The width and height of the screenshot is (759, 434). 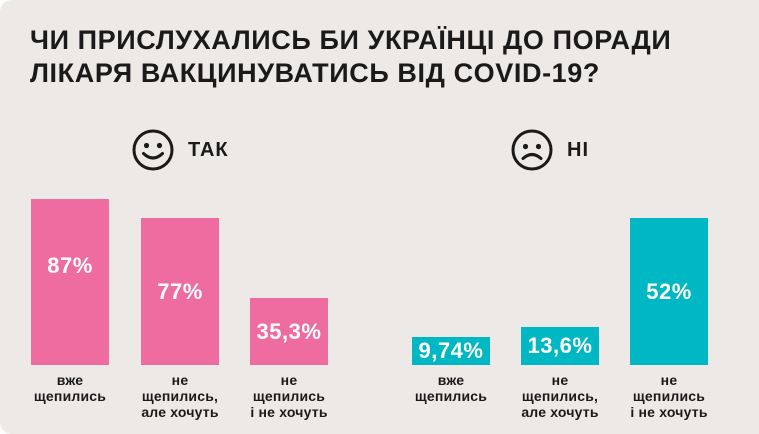 I want to click on bar-value-label: 9,74%, so click(x=451, y=350).